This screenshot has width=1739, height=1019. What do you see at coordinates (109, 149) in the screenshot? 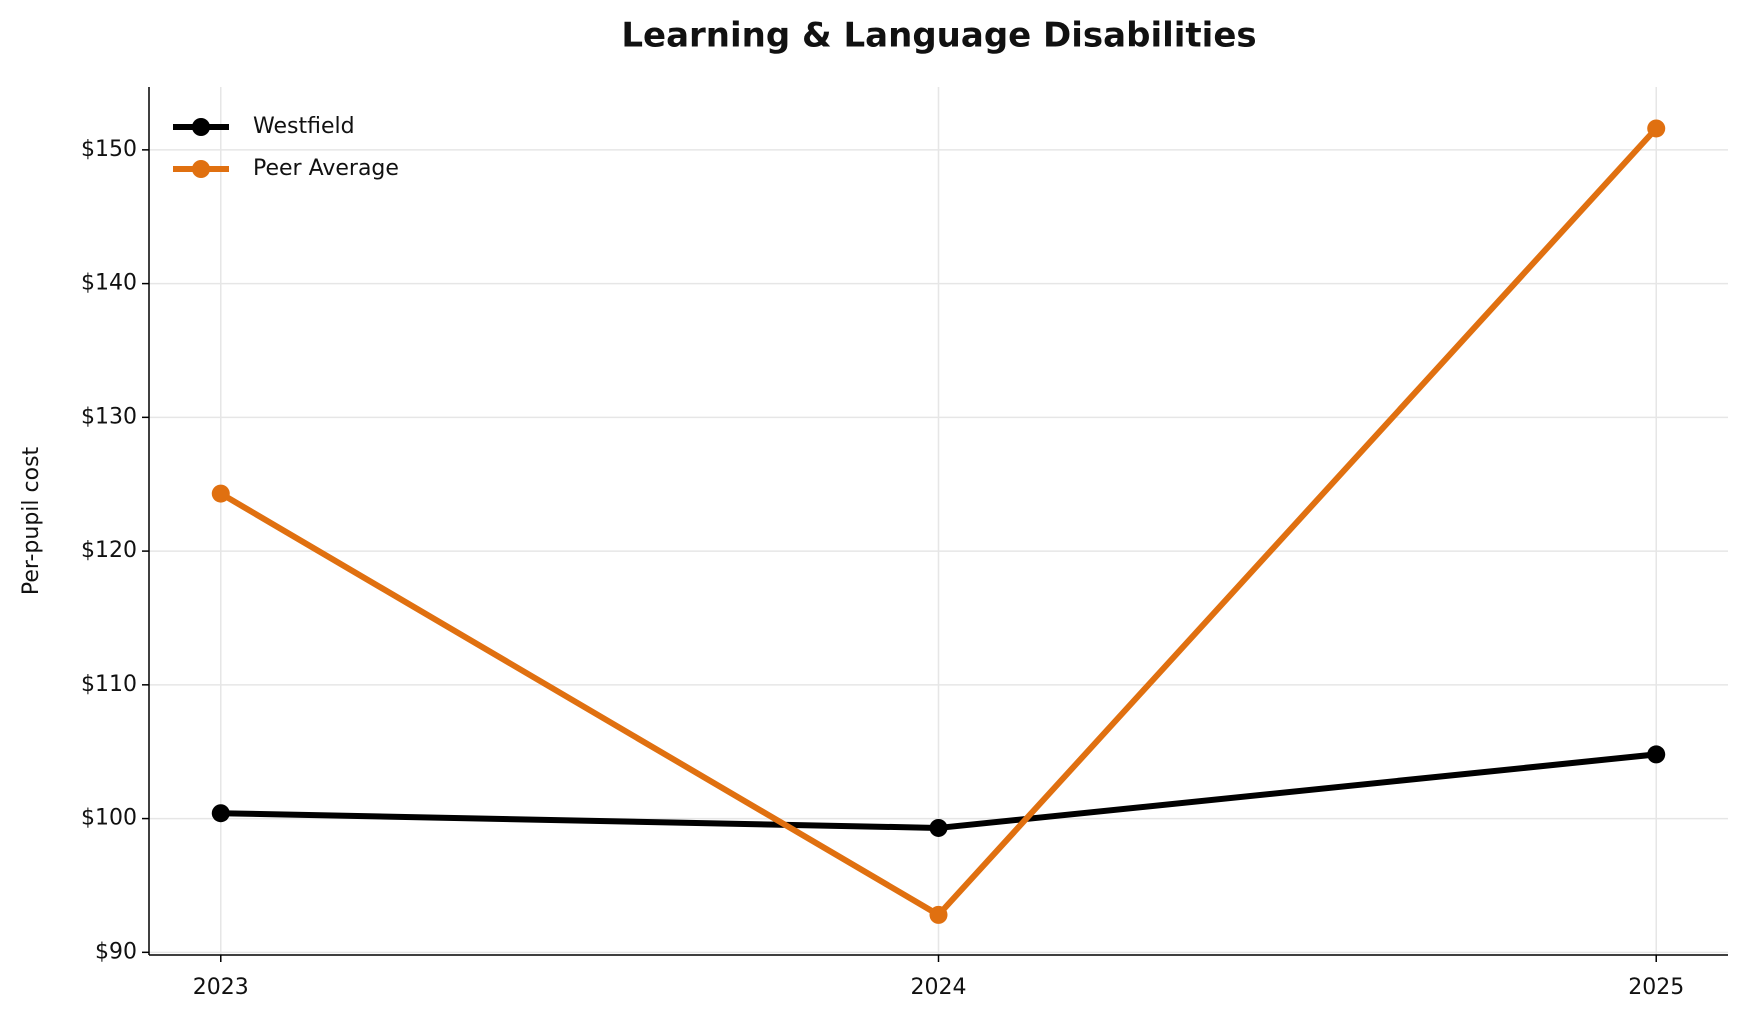
I see `y-tick-label: $150` at bounding box center [109, 149].